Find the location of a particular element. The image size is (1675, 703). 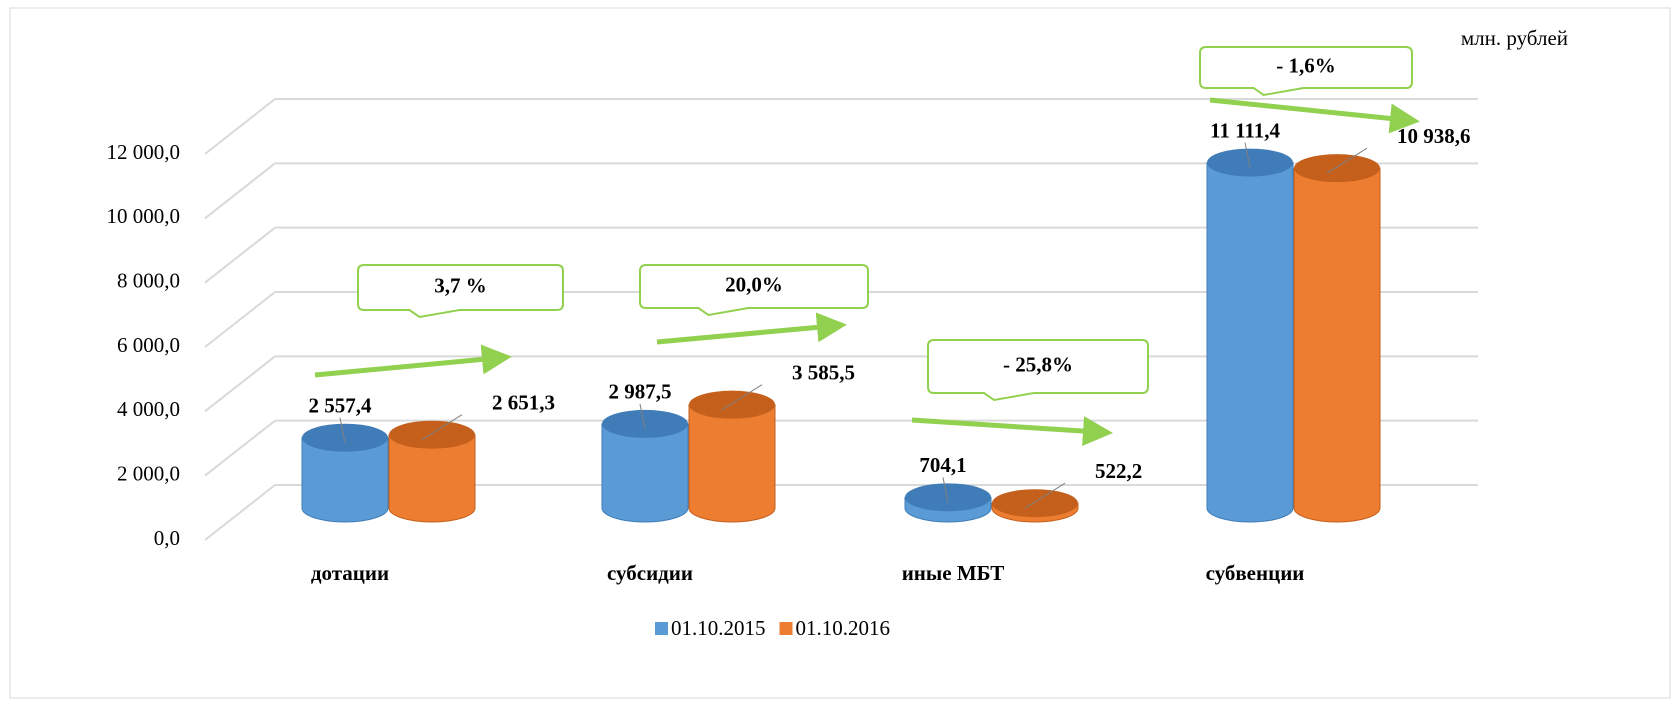

annotation: - 1,6% is located at coordinates (1306, 65).